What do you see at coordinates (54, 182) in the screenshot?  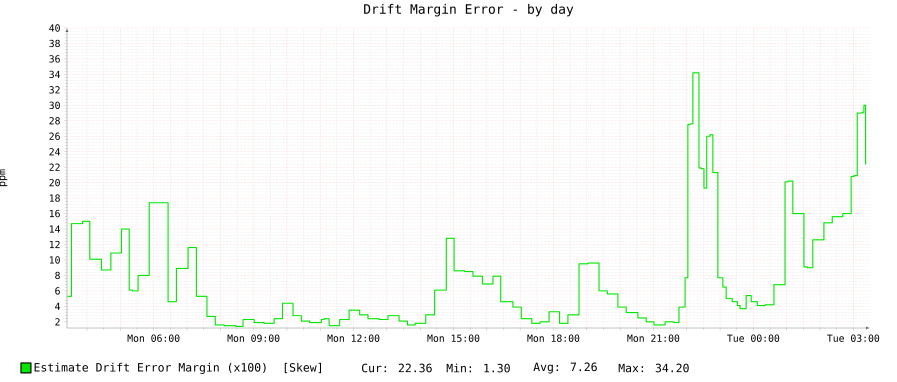 I see `y-tick-label: 20` at bounding box center [54, 182].